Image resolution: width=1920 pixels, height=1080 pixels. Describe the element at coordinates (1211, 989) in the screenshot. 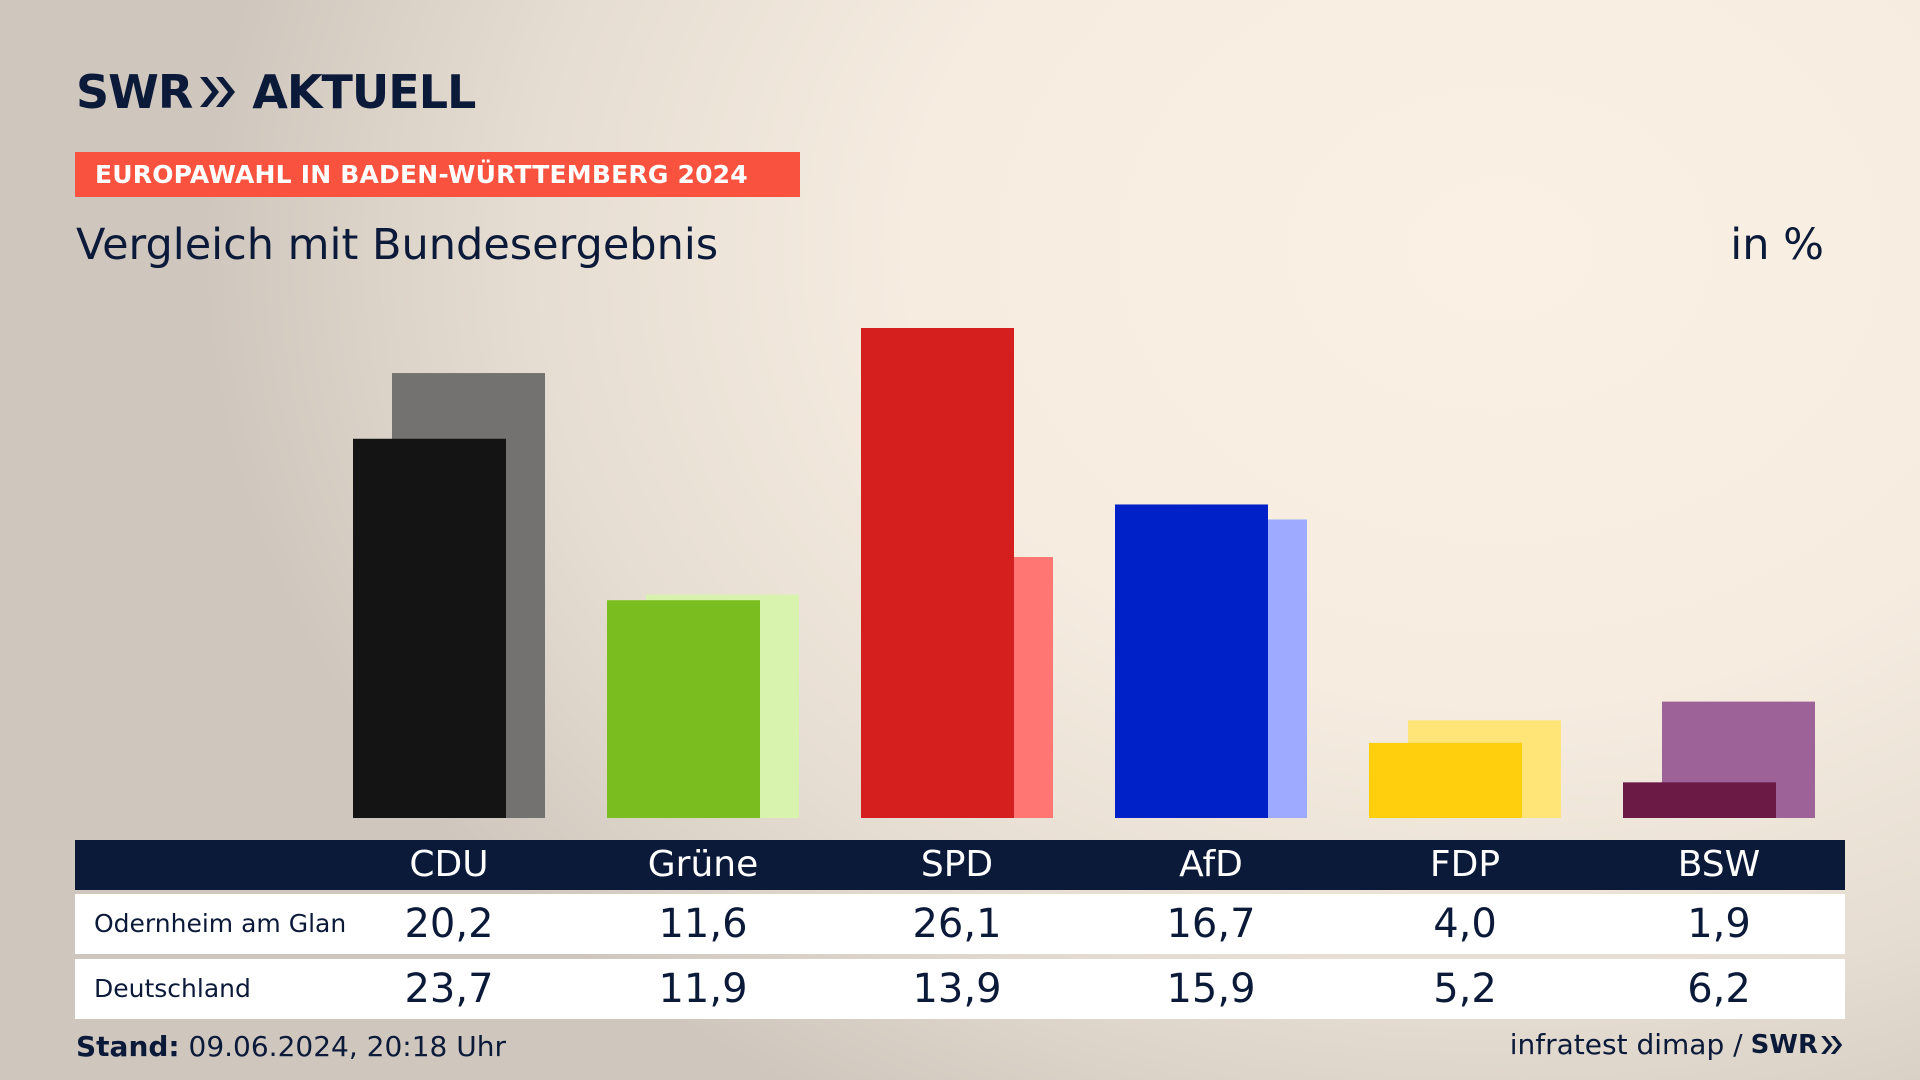

I see `value-cell-afd: 15,9` at that location.